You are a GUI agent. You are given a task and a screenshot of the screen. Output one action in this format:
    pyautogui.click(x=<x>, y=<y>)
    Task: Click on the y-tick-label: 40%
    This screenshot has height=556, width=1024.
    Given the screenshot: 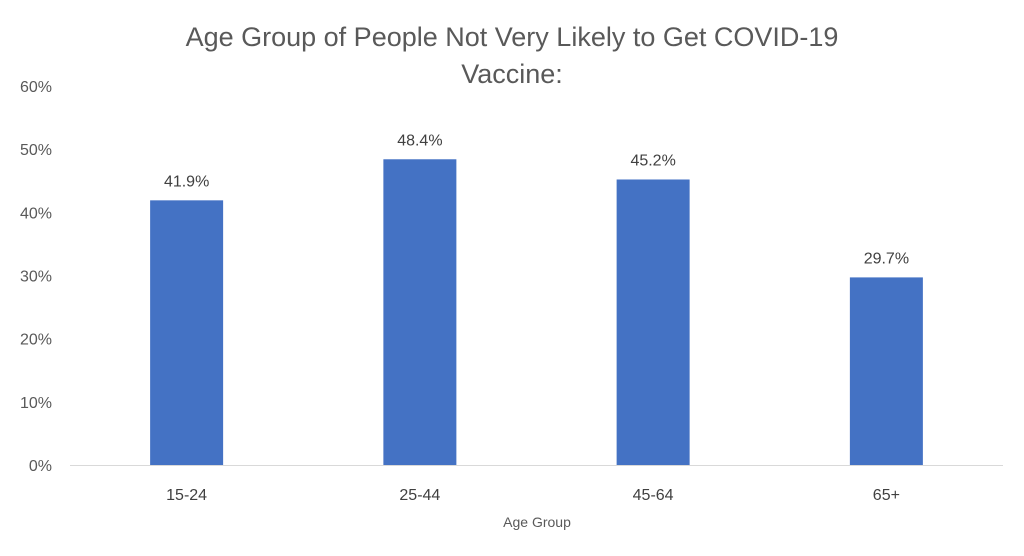 What is the action you would take?
    pyautogui.click(x=36, y=213)
    